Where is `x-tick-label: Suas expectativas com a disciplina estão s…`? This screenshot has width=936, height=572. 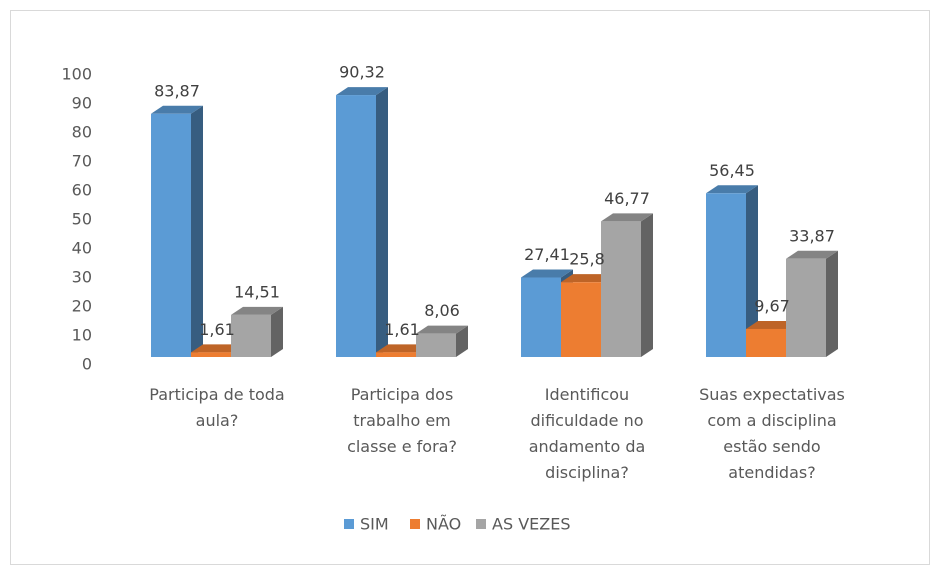
x-tick-label: Suas expectativas com a disciplina estão s… is located at coordinates (772, 433).